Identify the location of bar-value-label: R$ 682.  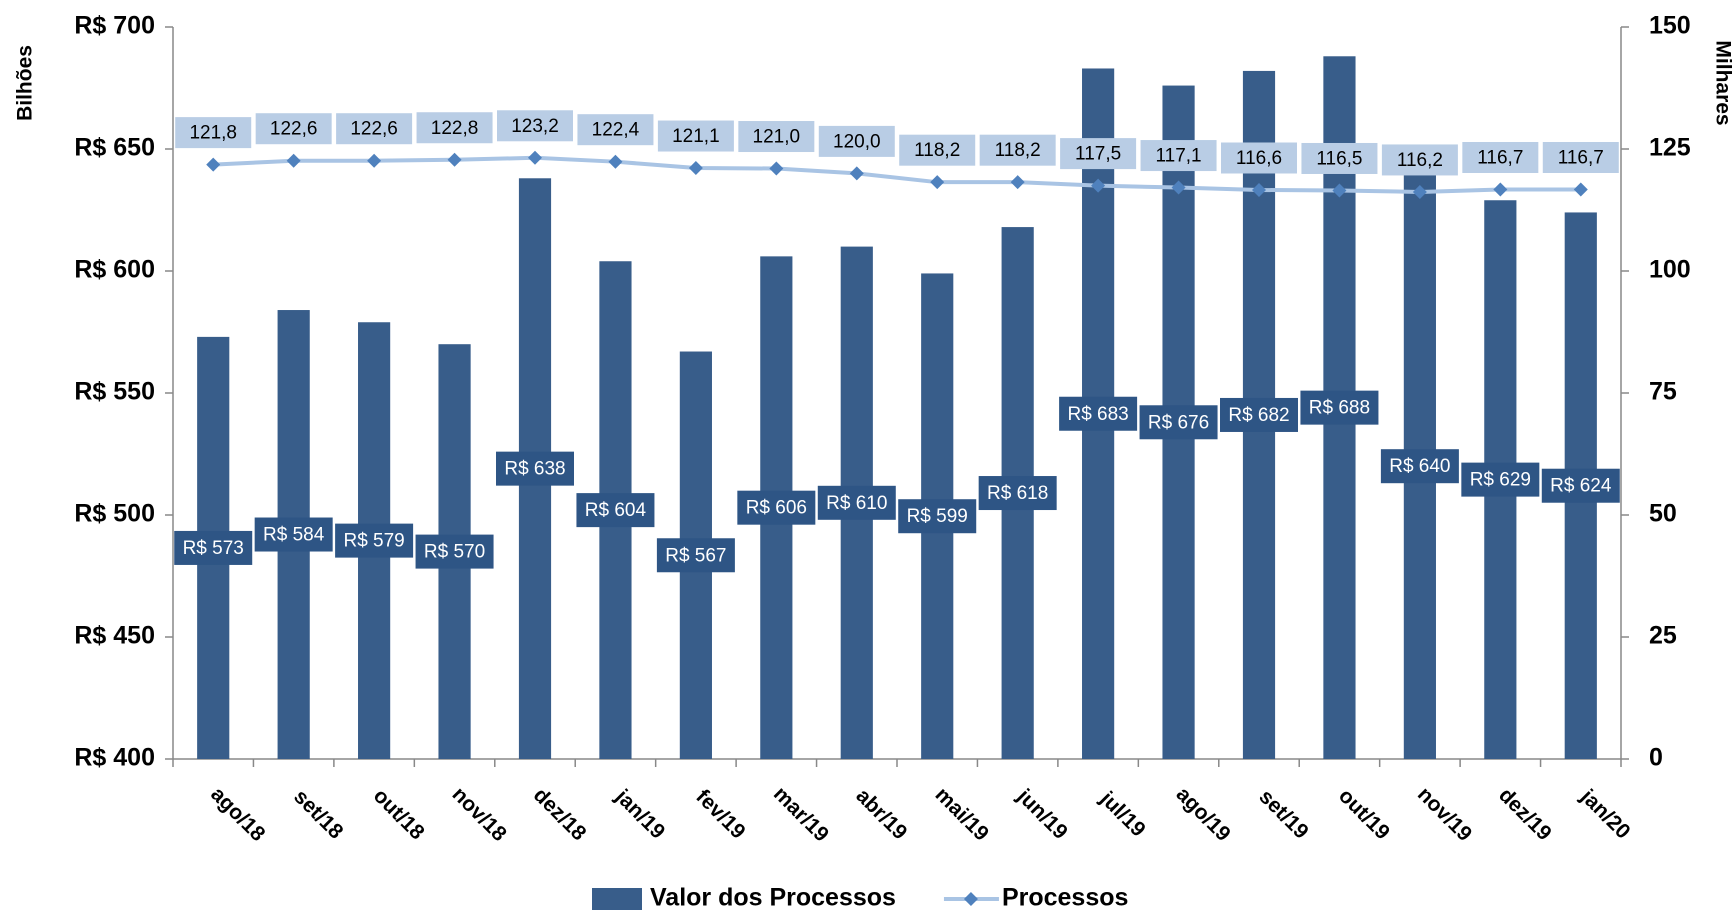
(1258, 415).